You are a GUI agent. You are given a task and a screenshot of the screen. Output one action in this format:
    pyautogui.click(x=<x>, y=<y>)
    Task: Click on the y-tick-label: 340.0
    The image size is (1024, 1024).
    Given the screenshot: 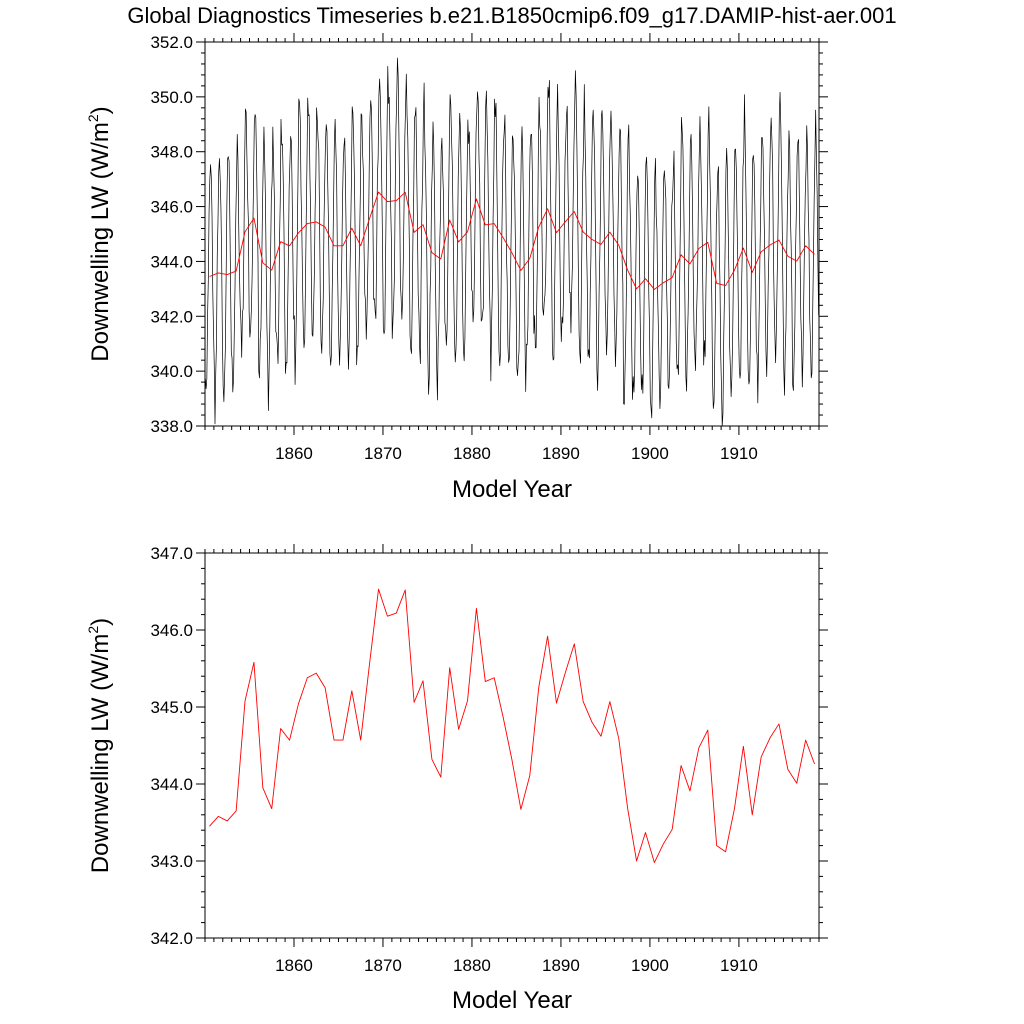 What is the action you would take?
    pyautogui.click(x=171, y=371)
    